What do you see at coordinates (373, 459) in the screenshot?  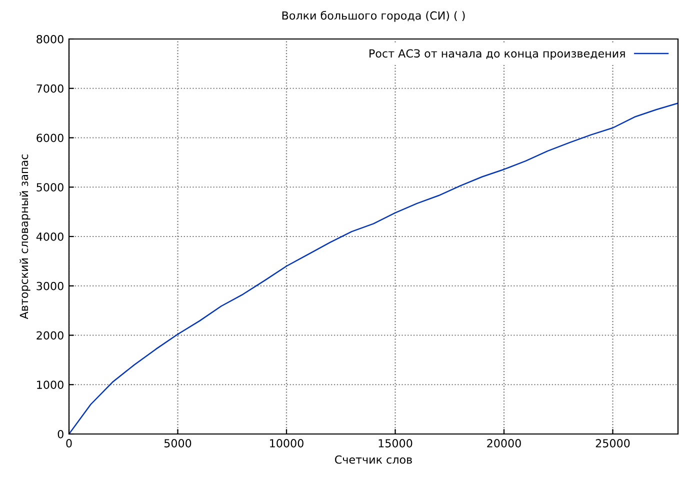 I see `x-axis-title: Счетчик слов` at bounding box center [373, 459].